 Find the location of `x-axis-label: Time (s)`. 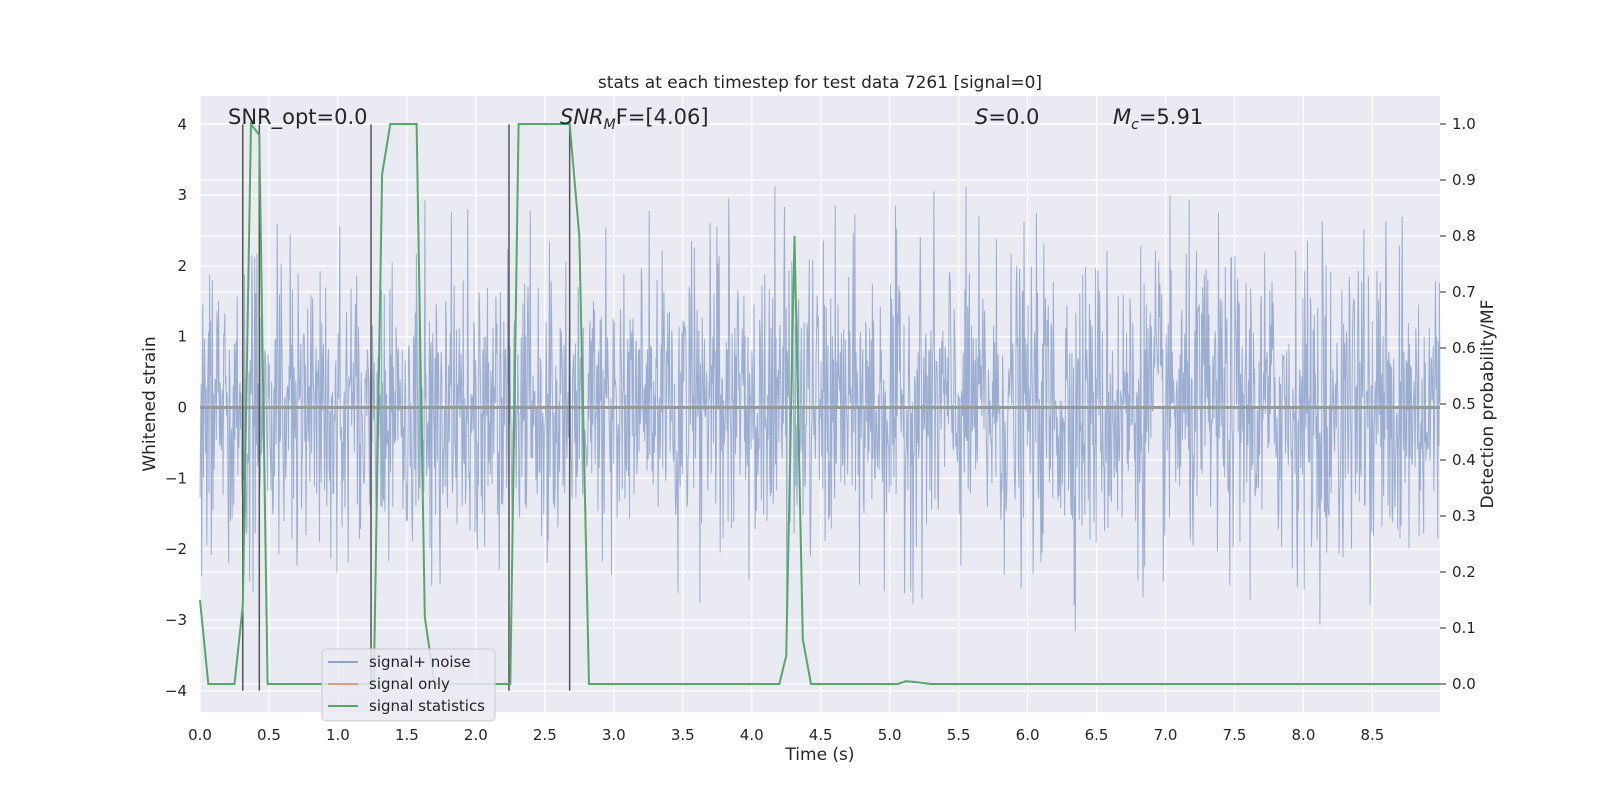

x-axis-label: Time (s) is located at coordinates (819, 755).